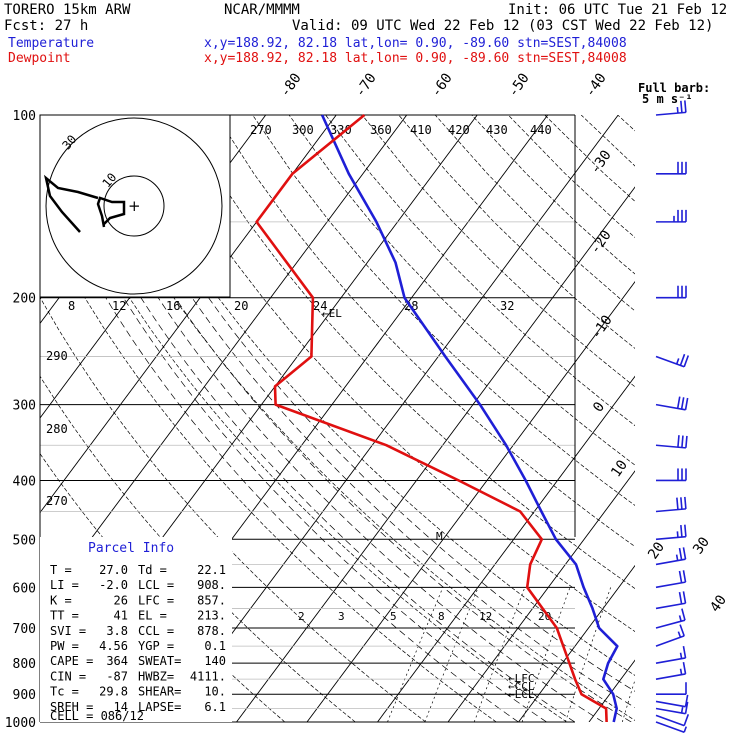 This screenshot has height=745, width=740. Describe the element at coordinates (497, 130) in the screenshot. I see `theta-label: 430` at that location.